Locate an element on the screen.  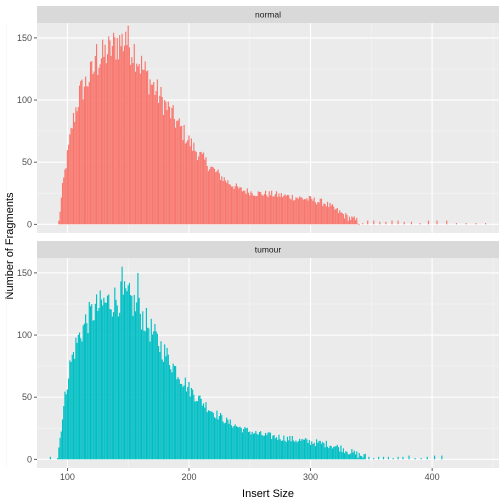
strip-label-normal: normal is located at coordinates (268, 15).